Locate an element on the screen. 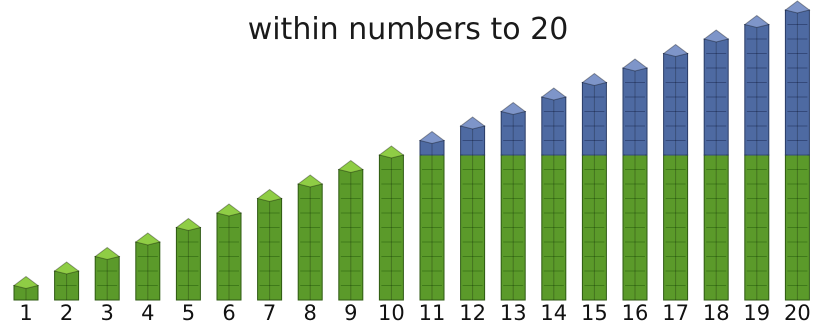 The width and height of the screenshot is (816, 324). tick-label-1: 1 is located at coordinates (25, 312).